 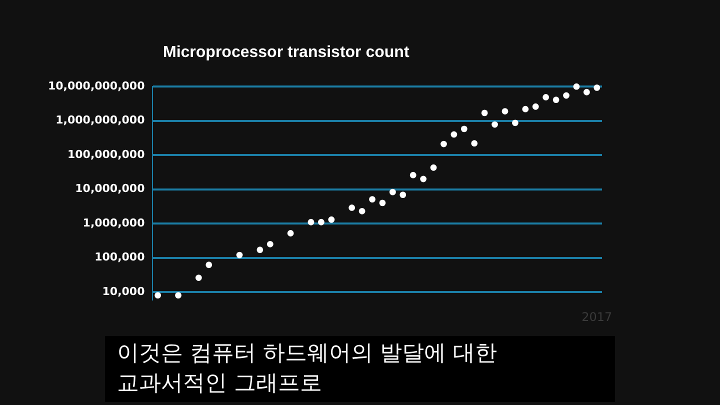 I want to click on y-tick-label: 10,000,000, so click(x=110, y=189).